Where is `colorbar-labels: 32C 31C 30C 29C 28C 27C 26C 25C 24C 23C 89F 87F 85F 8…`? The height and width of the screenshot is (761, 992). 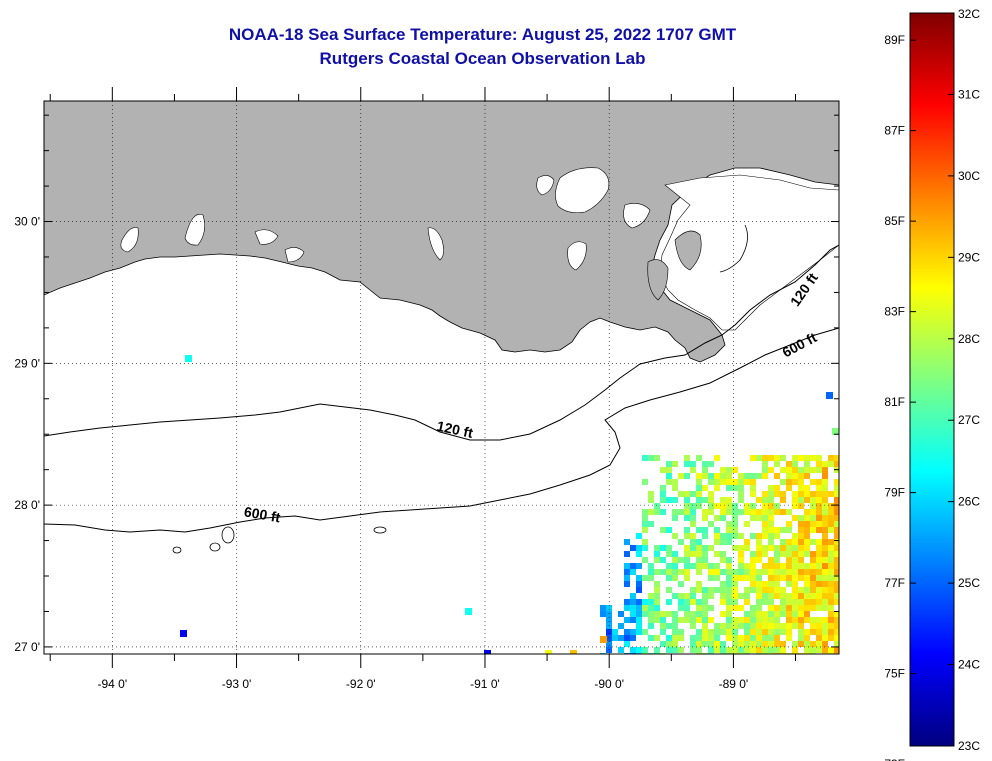
colorbar-labels: 32C 31C 30C 29C 28C 27C 26C 25C 24C 23C 89F 87F 85F 8… is located at coordinates (932, 384).